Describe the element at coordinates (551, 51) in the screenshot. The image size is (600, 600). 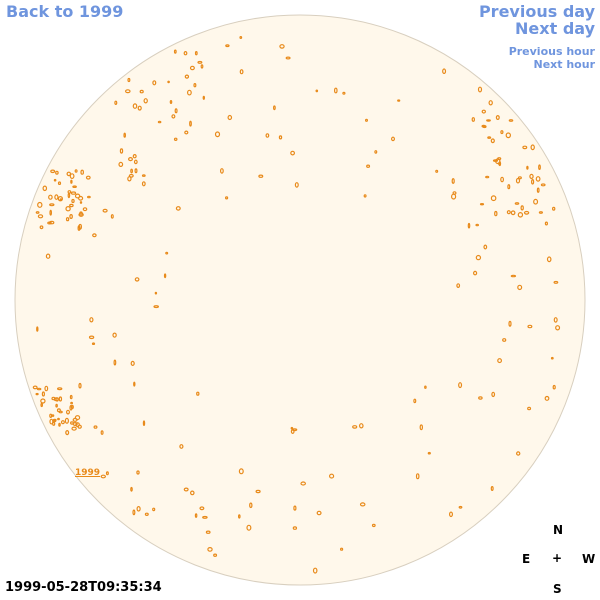
I see `previous-hour-link: Previous hour` at that location.